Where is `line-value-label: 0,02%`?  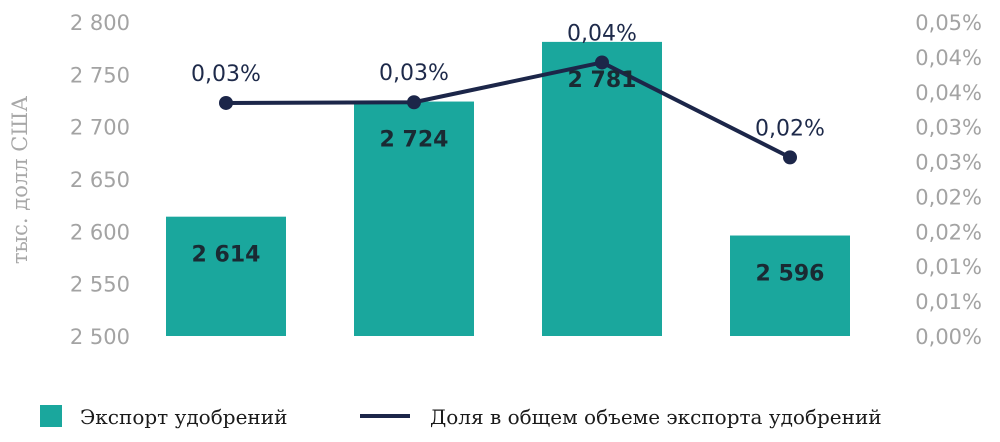
line-value-label: 0,02% is located at coordinates (790, 128).